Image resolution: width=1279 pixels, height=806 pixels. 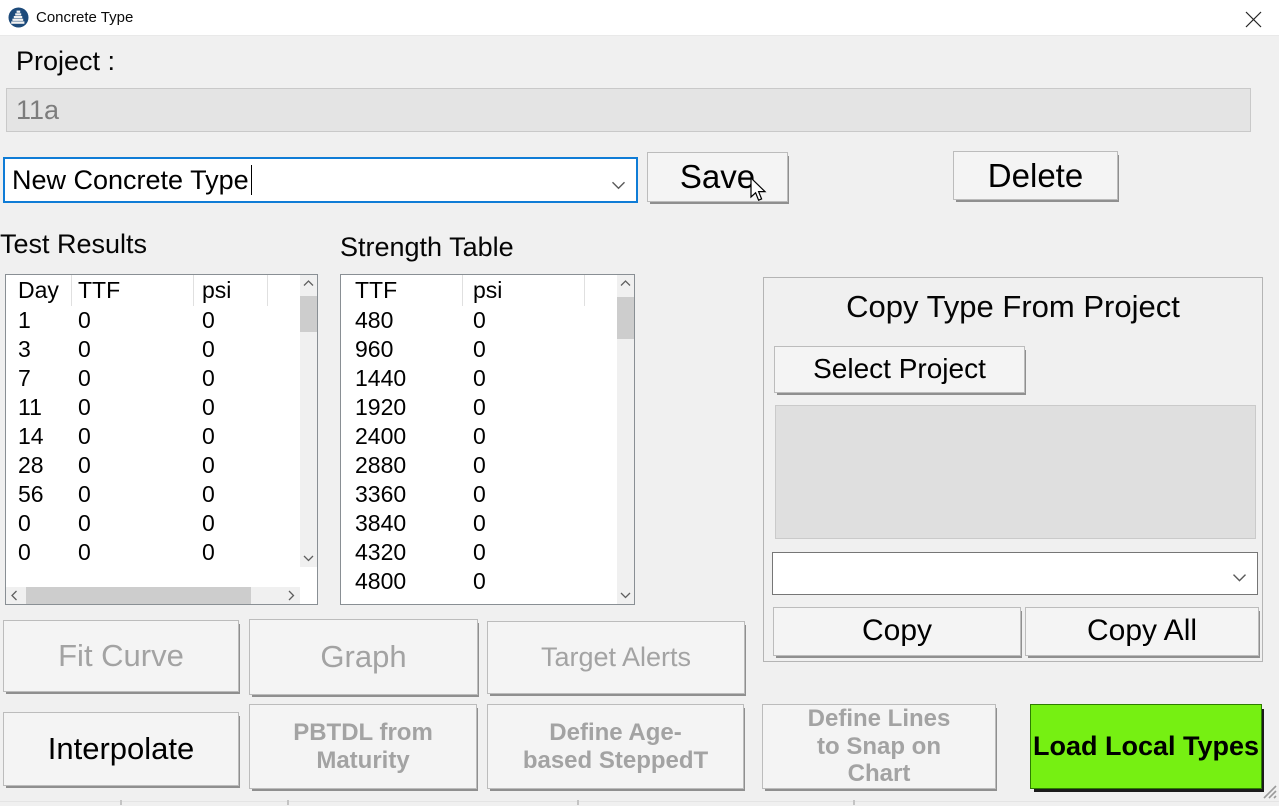 I want to click on table-cell: 3840, so click(x=381, y=523).